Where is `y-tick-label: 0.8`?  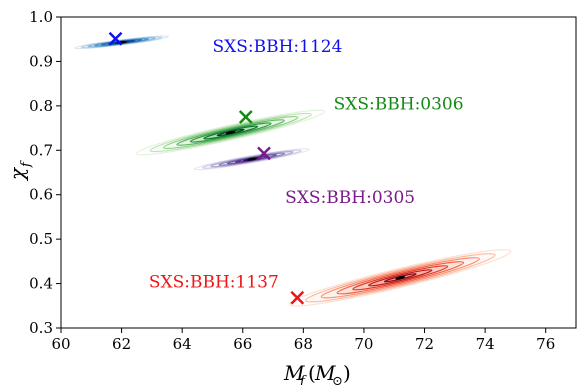
y-tick-label: 0.8 is located at coordinates (41, 106).